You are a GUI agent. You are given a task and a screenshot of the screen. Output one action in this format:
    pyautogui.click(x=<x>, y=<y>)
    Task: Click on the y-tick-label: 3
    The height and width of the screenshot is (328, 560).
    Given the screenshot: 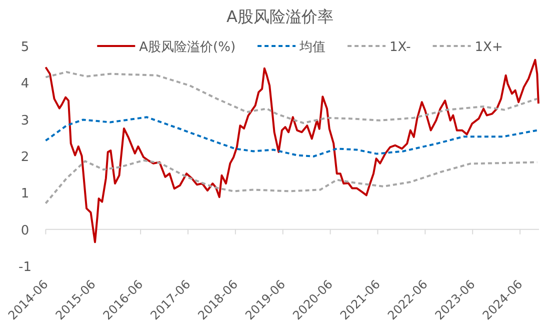 What is the action you would take?
    pyautogui.click(x=25, y=120)
    